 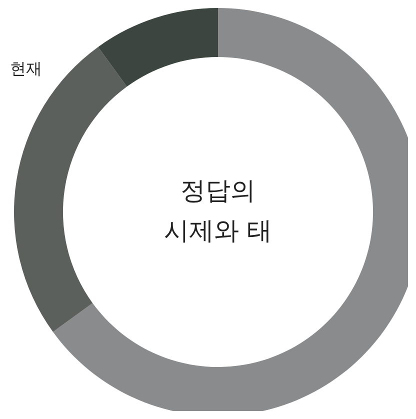 I want to click on text: 정답의 시제와 태, so click(x=218, y=210).